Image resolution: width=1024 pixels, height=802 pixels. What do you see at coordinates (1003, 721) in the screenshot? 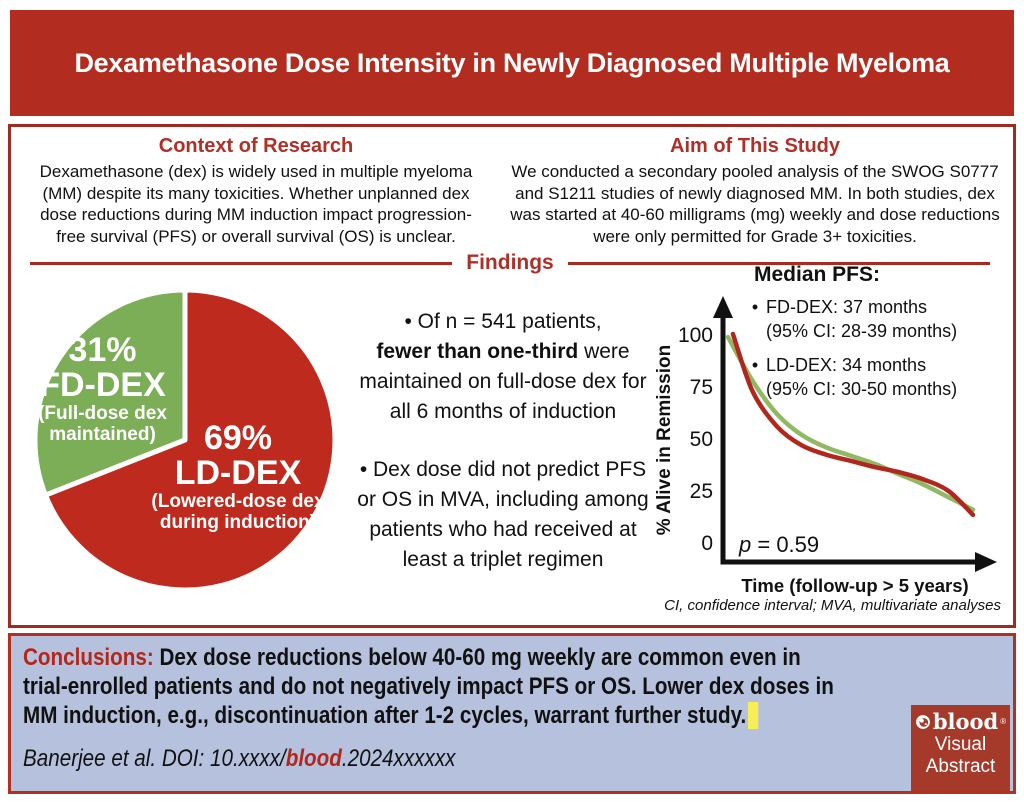
I see `registered-mark: ®` at bounding box center [1003, 721].